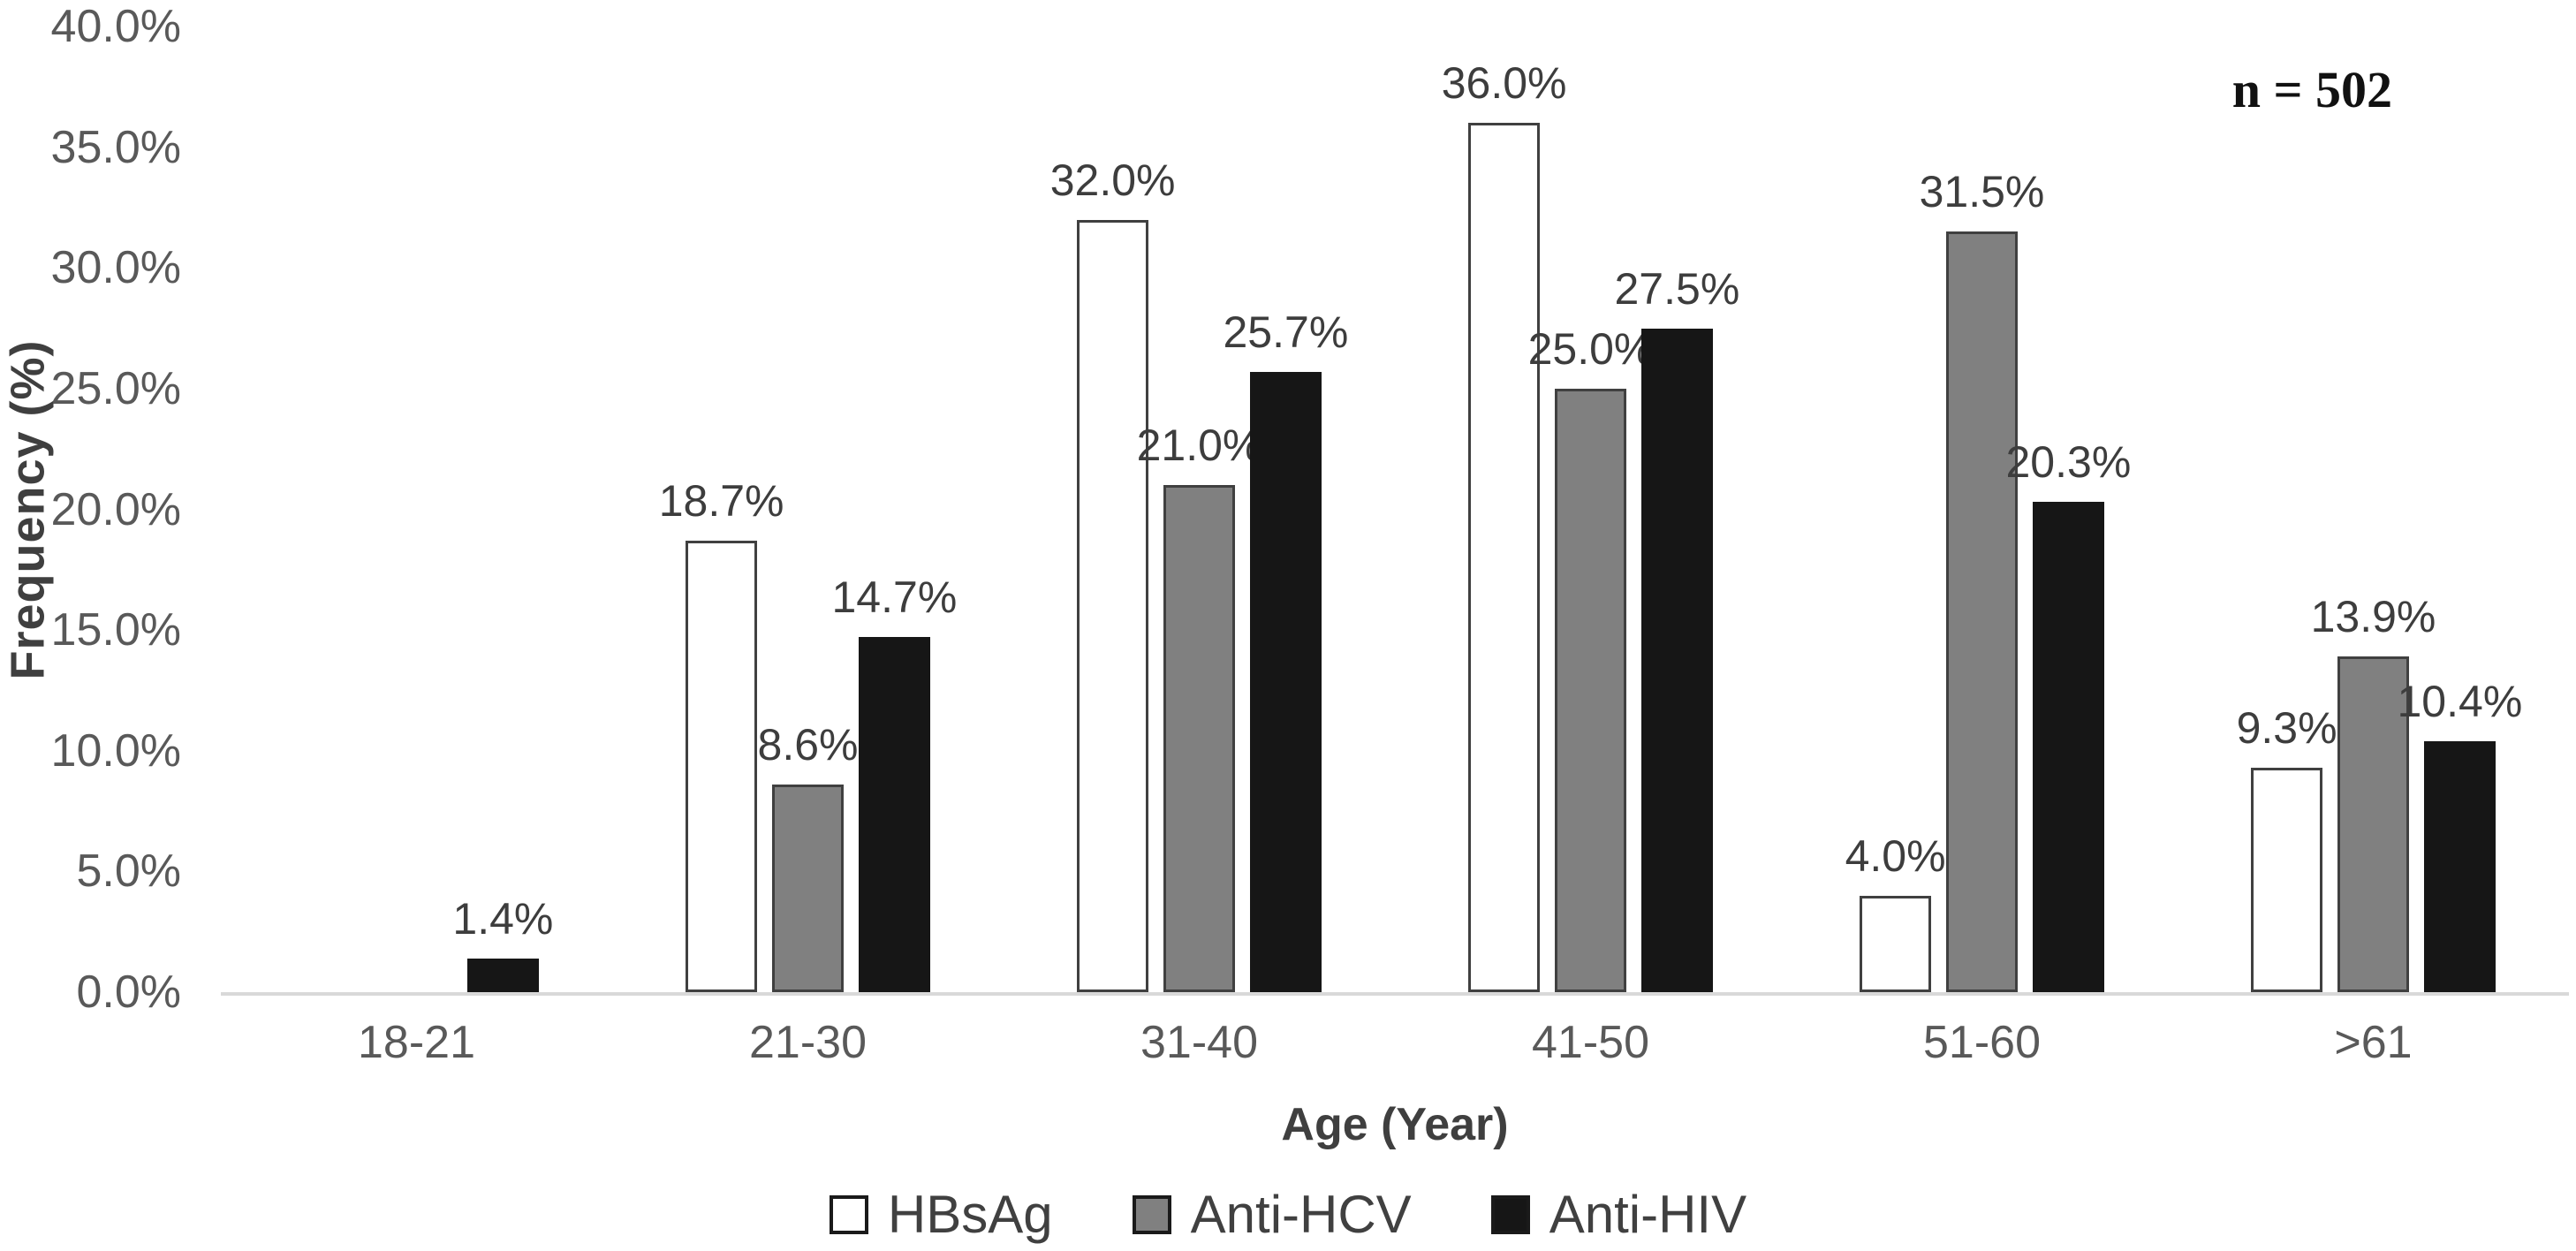 The image size is (2576, 1251). Describe the element at coordinates (1395, 1125) in the screenshot. I see `x-axis-title: Age (Year)` at that location.